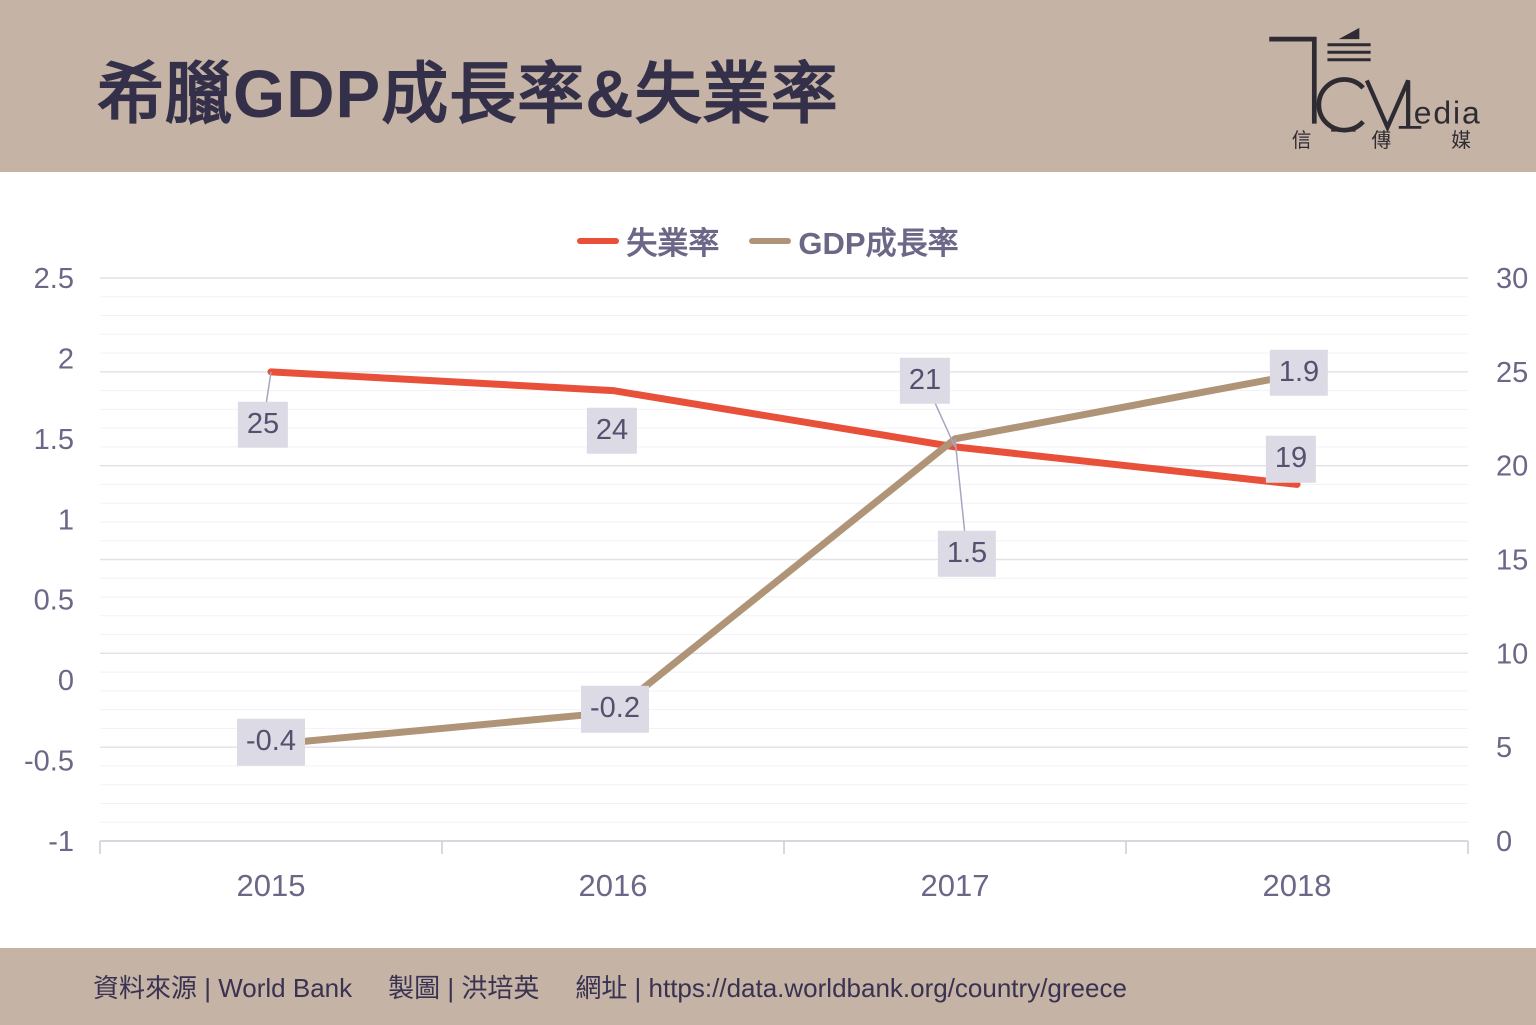  I want to click on page-title: 希臘GDP成長率&失業率, so click(468, 94).